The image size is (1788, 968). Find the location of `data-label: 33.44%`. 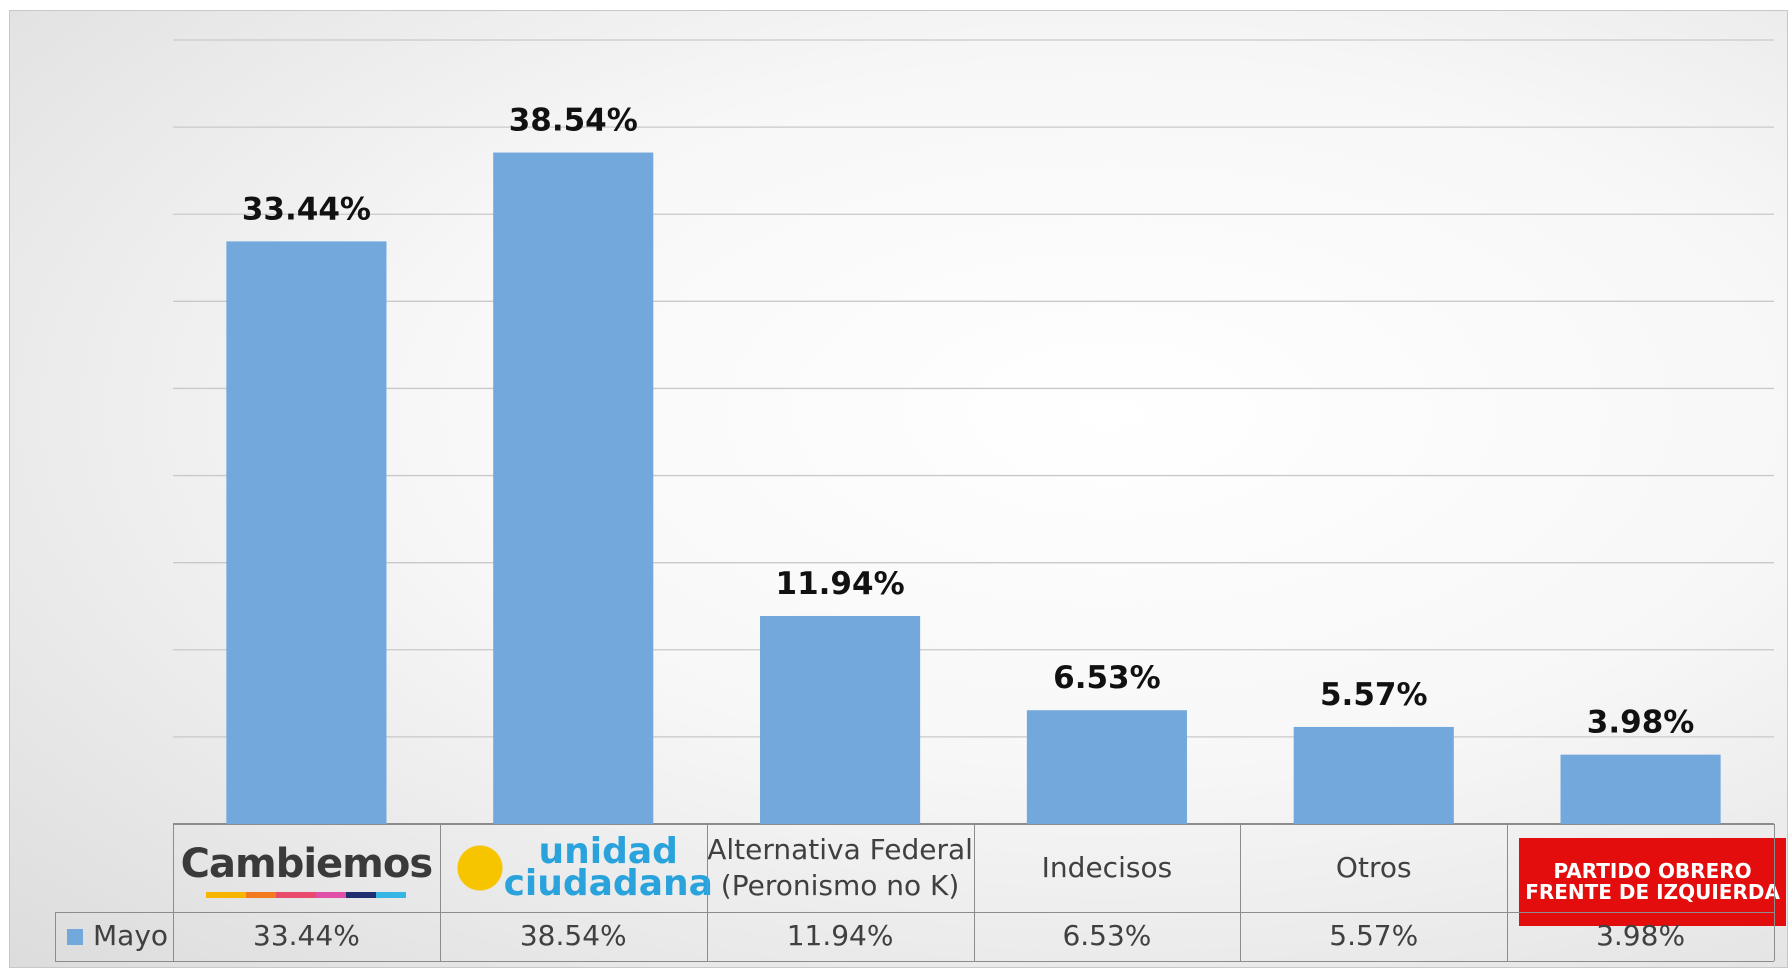

data-label: 33.44% is located at coordinates (306, 209).